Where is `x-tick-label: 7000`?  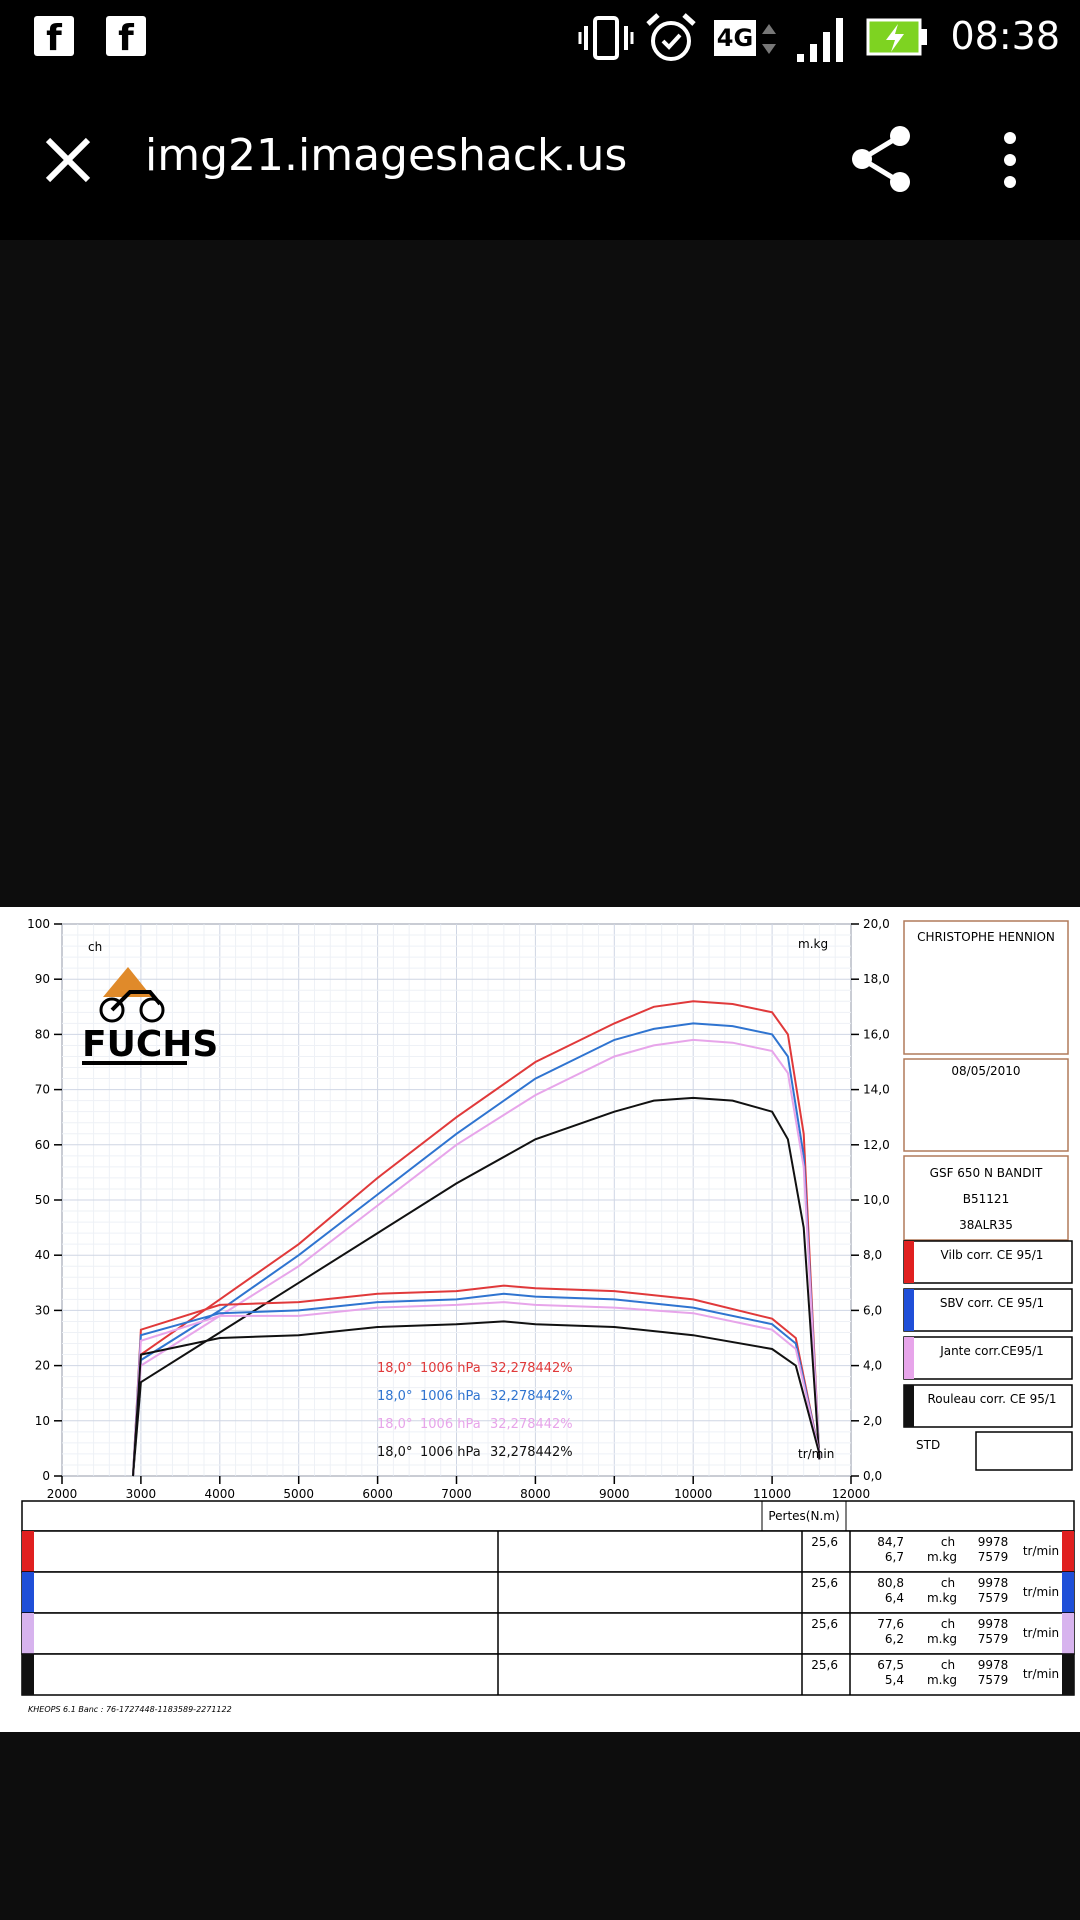
x-tick-label: 7000 is located at coordinates (456, 1494).